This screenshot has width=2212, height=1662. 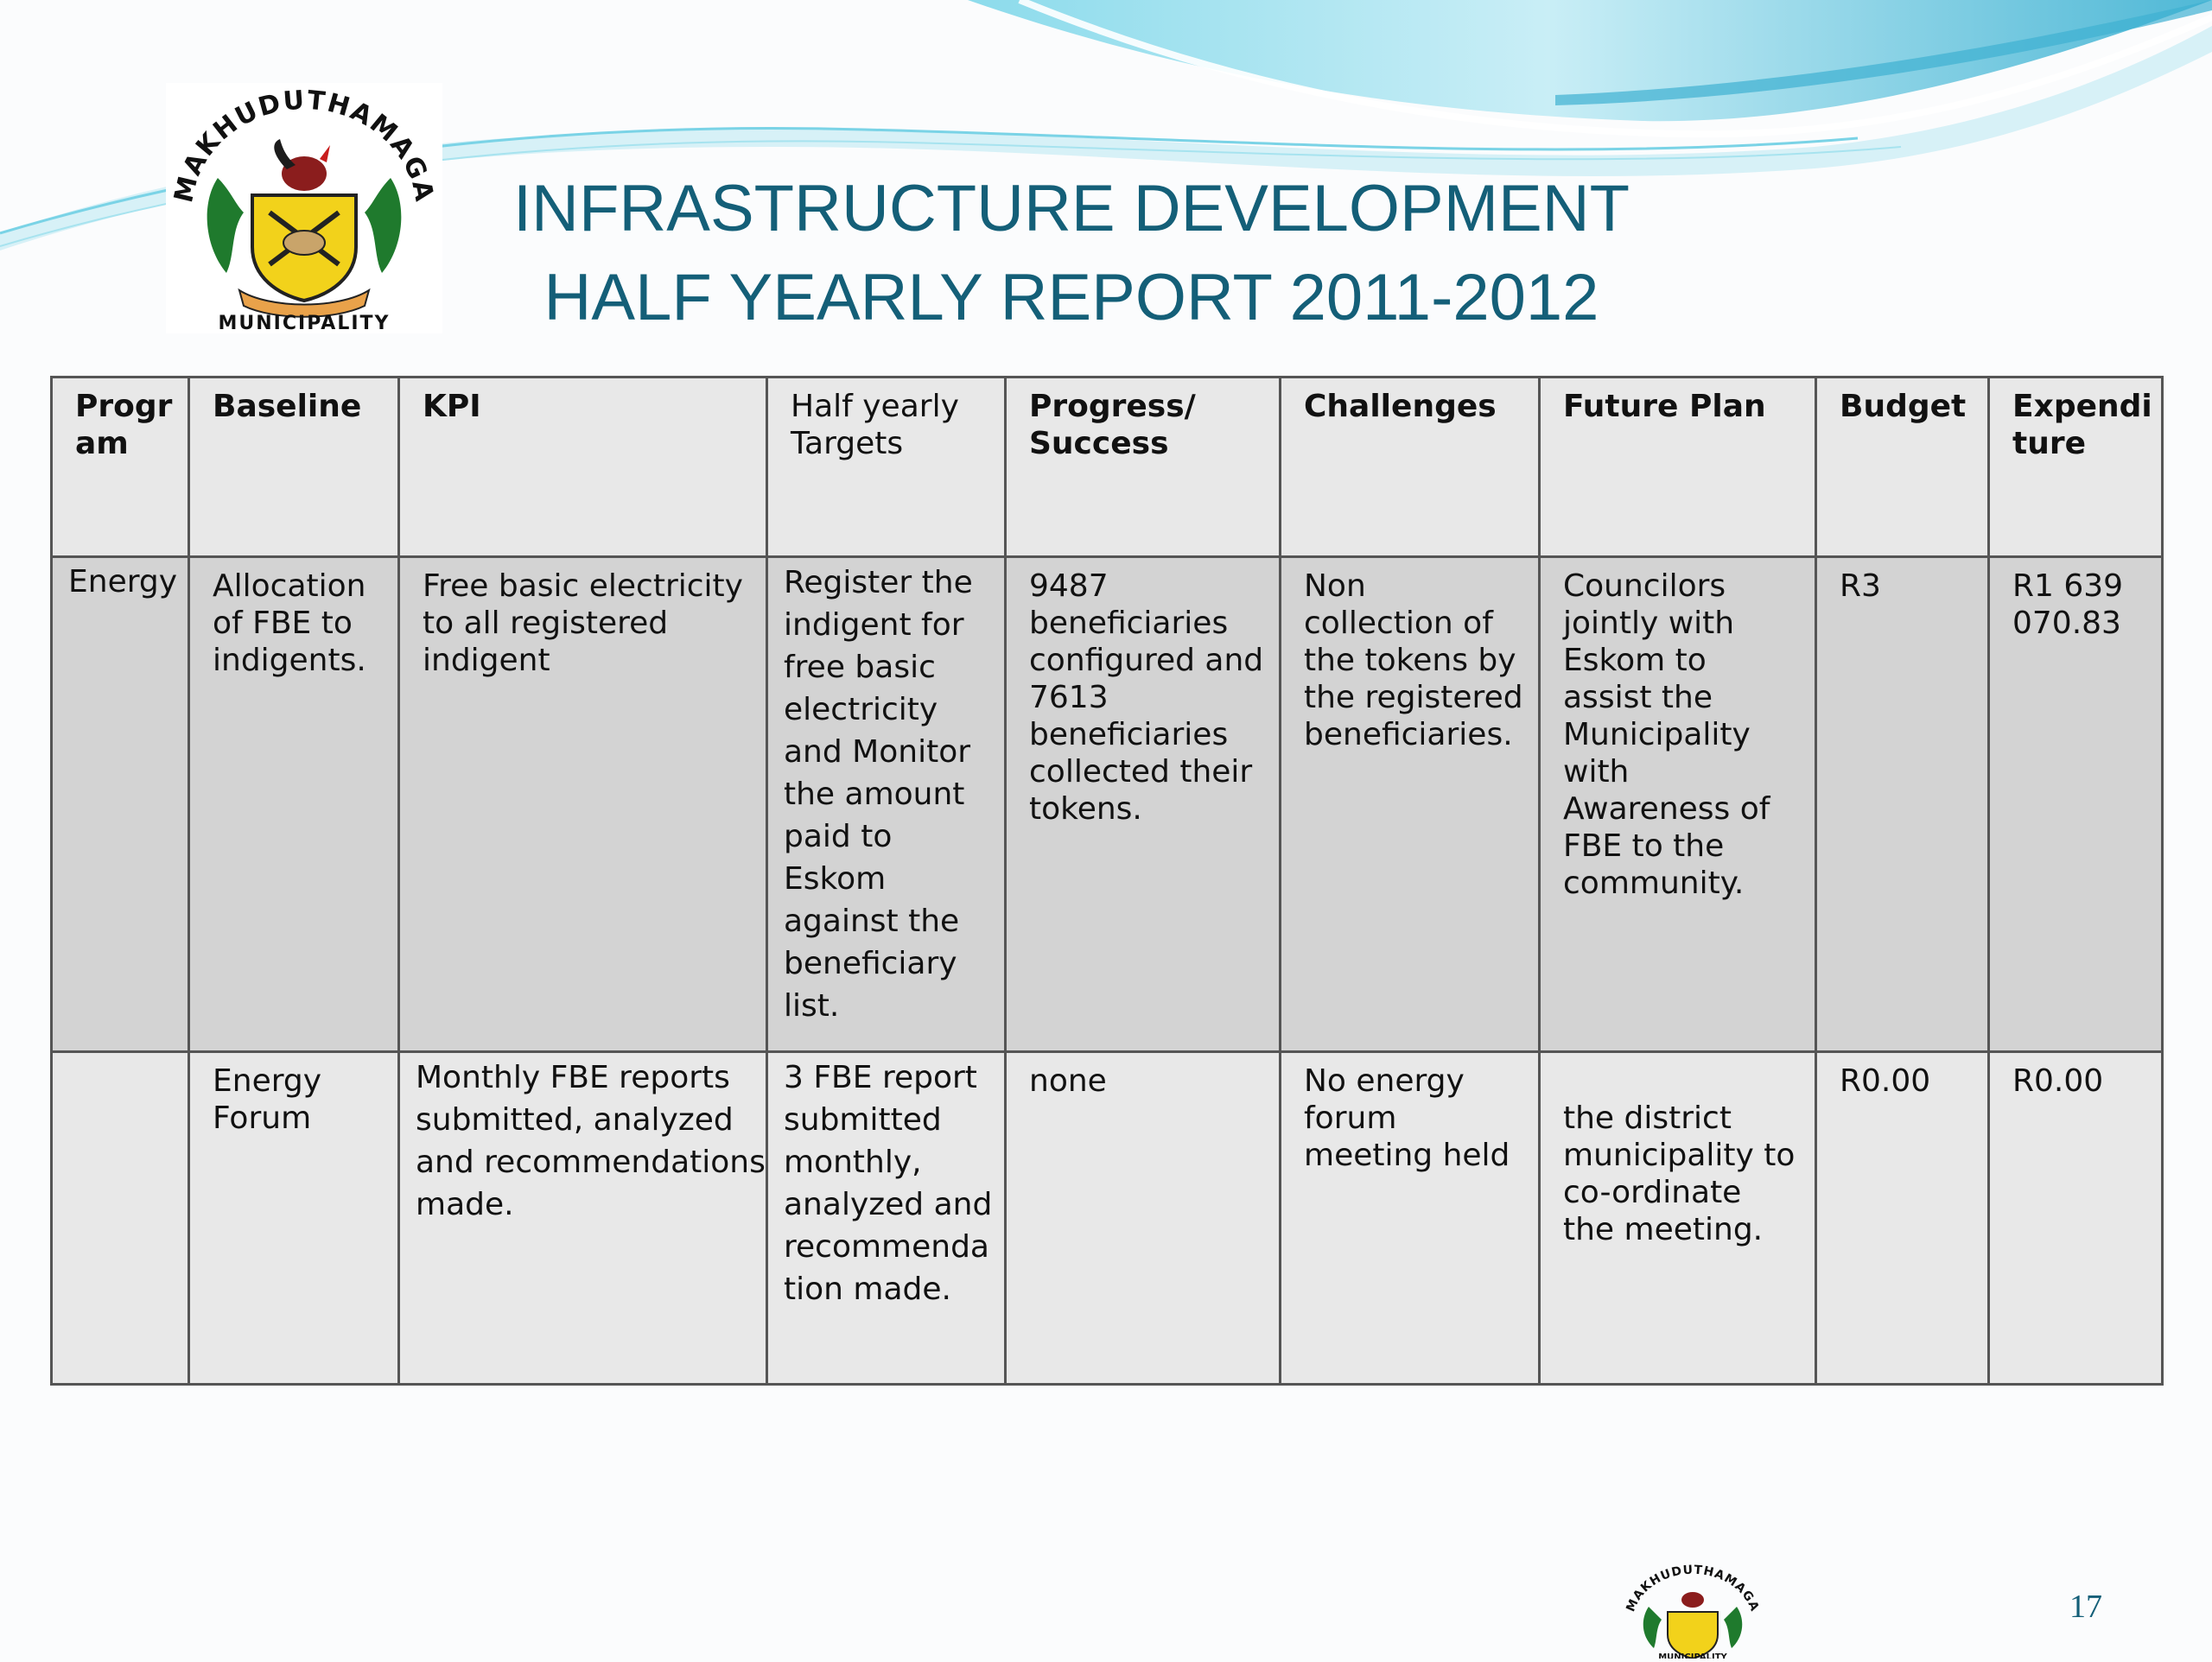 I want to click on cell-program: Energy, so click(x=120, y=804).